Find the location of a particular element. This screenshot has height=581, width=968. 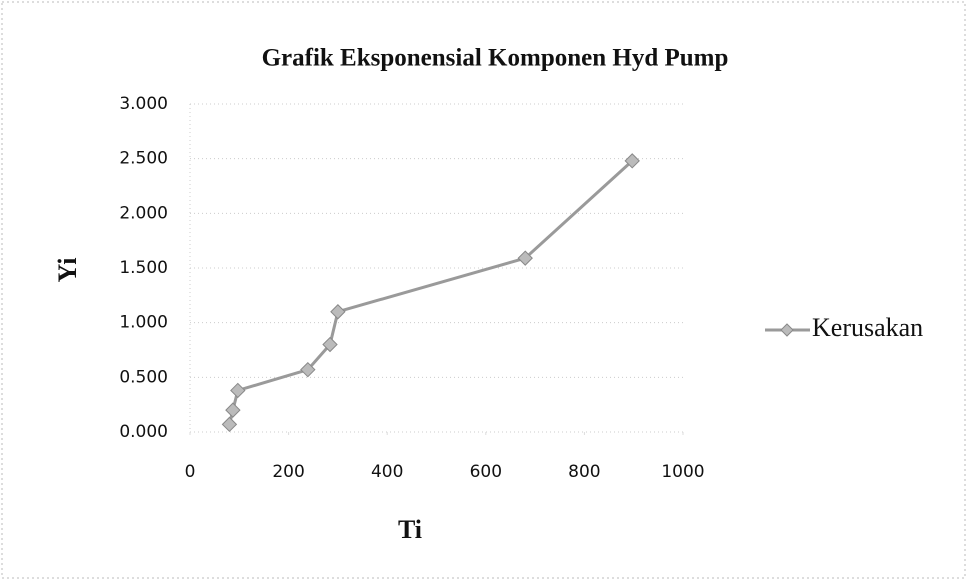

y-tick-label: 0.500 is located at coordinates (143, 377).